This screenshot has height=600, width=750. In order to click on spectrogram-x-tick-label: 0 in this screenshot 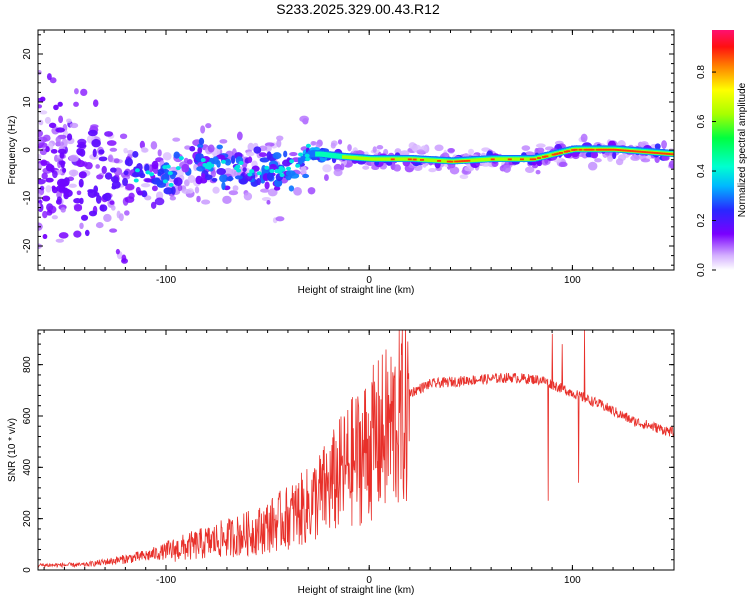, I will do `click(369, 280)`.